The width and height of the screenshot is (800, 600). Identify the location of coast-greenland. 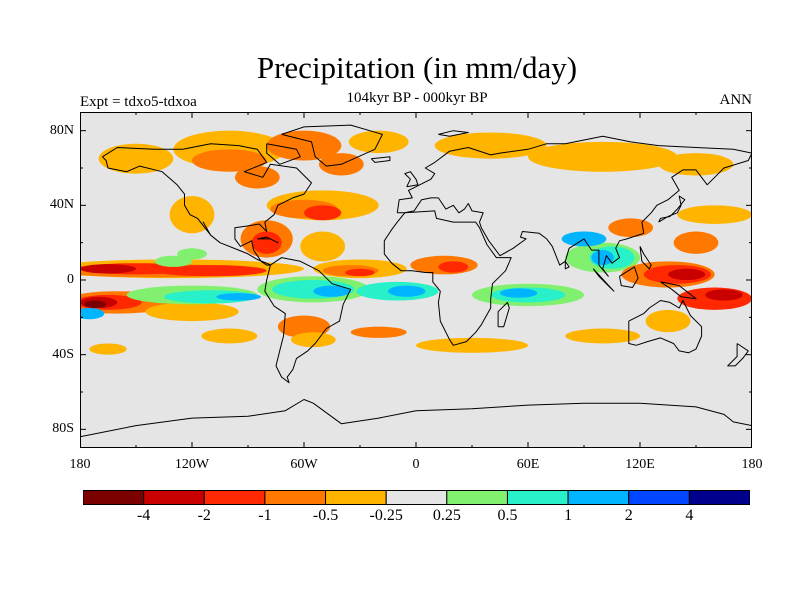
(332, 145).